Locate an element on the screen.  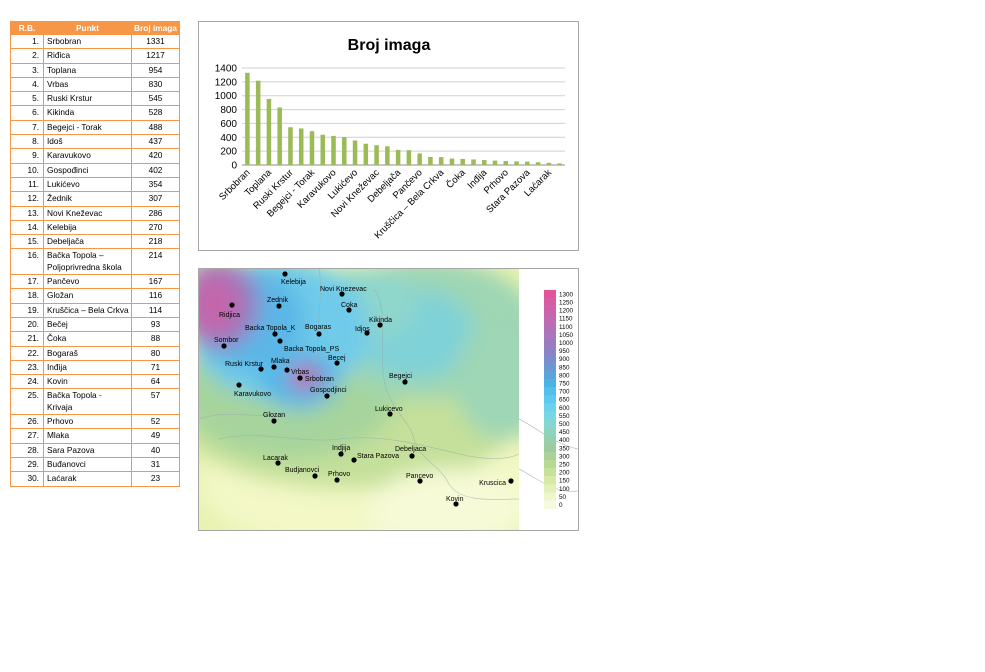
row-punkt: Sara Pazova is located at coordinates (87, 450).